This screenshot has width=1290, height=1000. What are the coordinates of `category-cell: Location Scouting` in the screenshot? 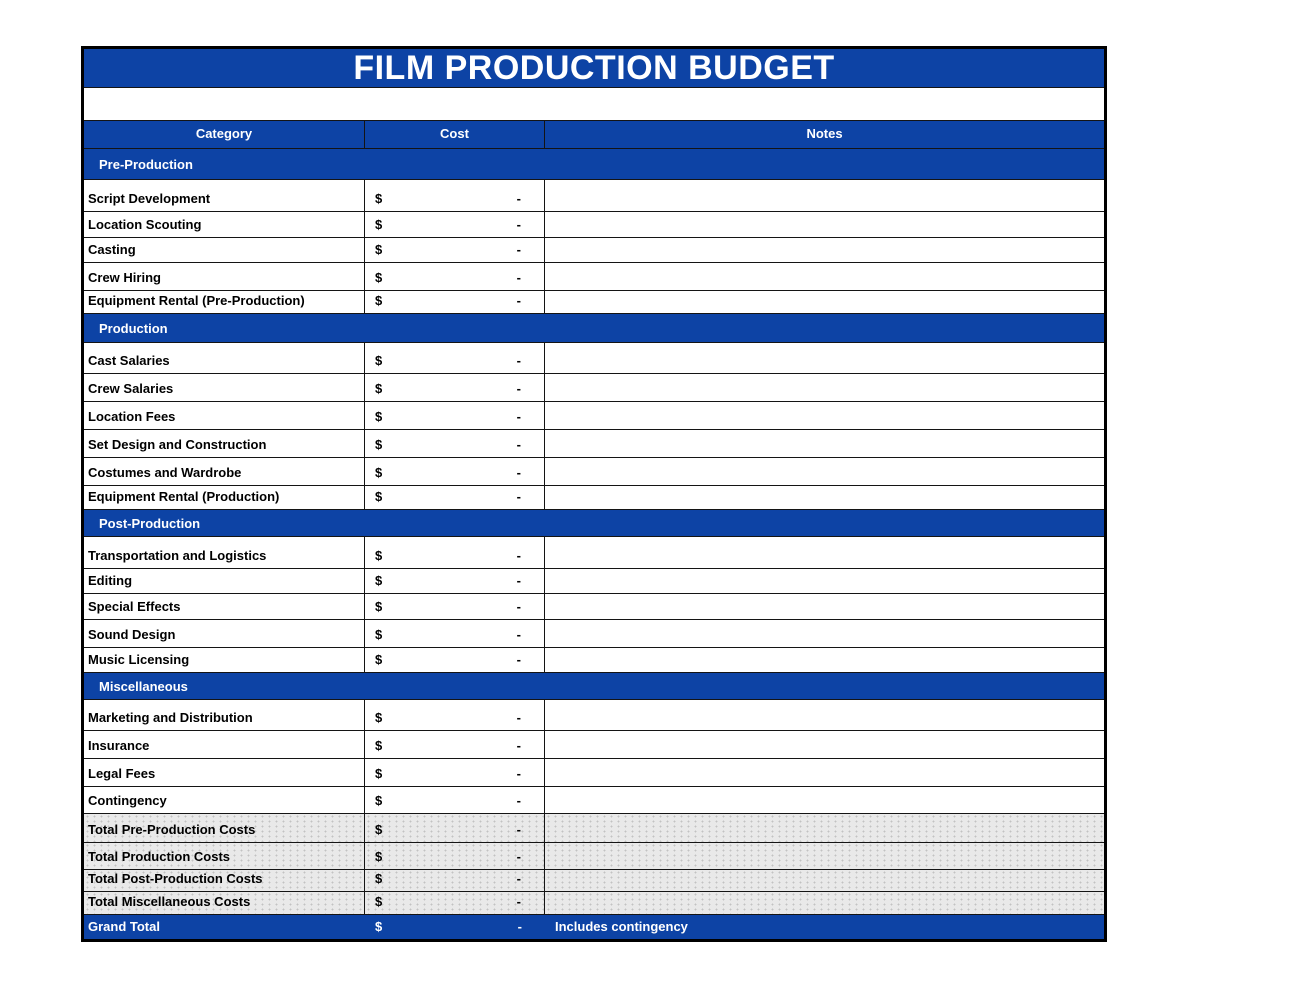 It's located at (224, 224).